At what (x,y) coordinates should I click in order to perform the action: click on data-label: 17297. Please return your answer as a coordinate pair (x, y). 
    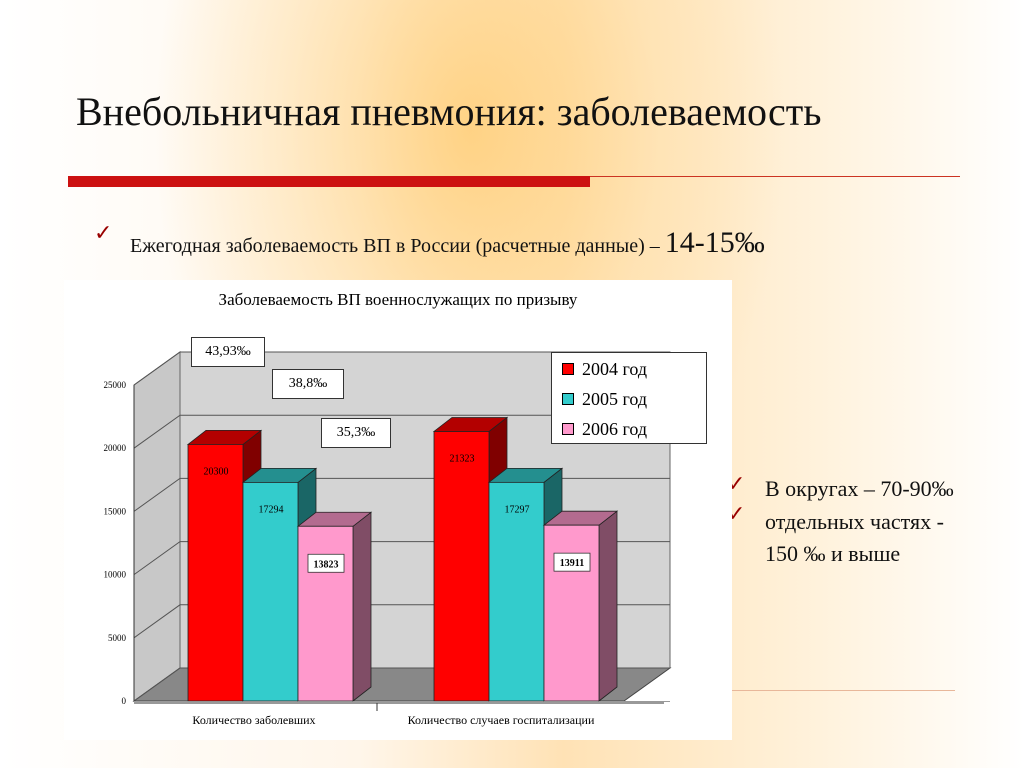
    Looking at the image, I should click on (517, 509).